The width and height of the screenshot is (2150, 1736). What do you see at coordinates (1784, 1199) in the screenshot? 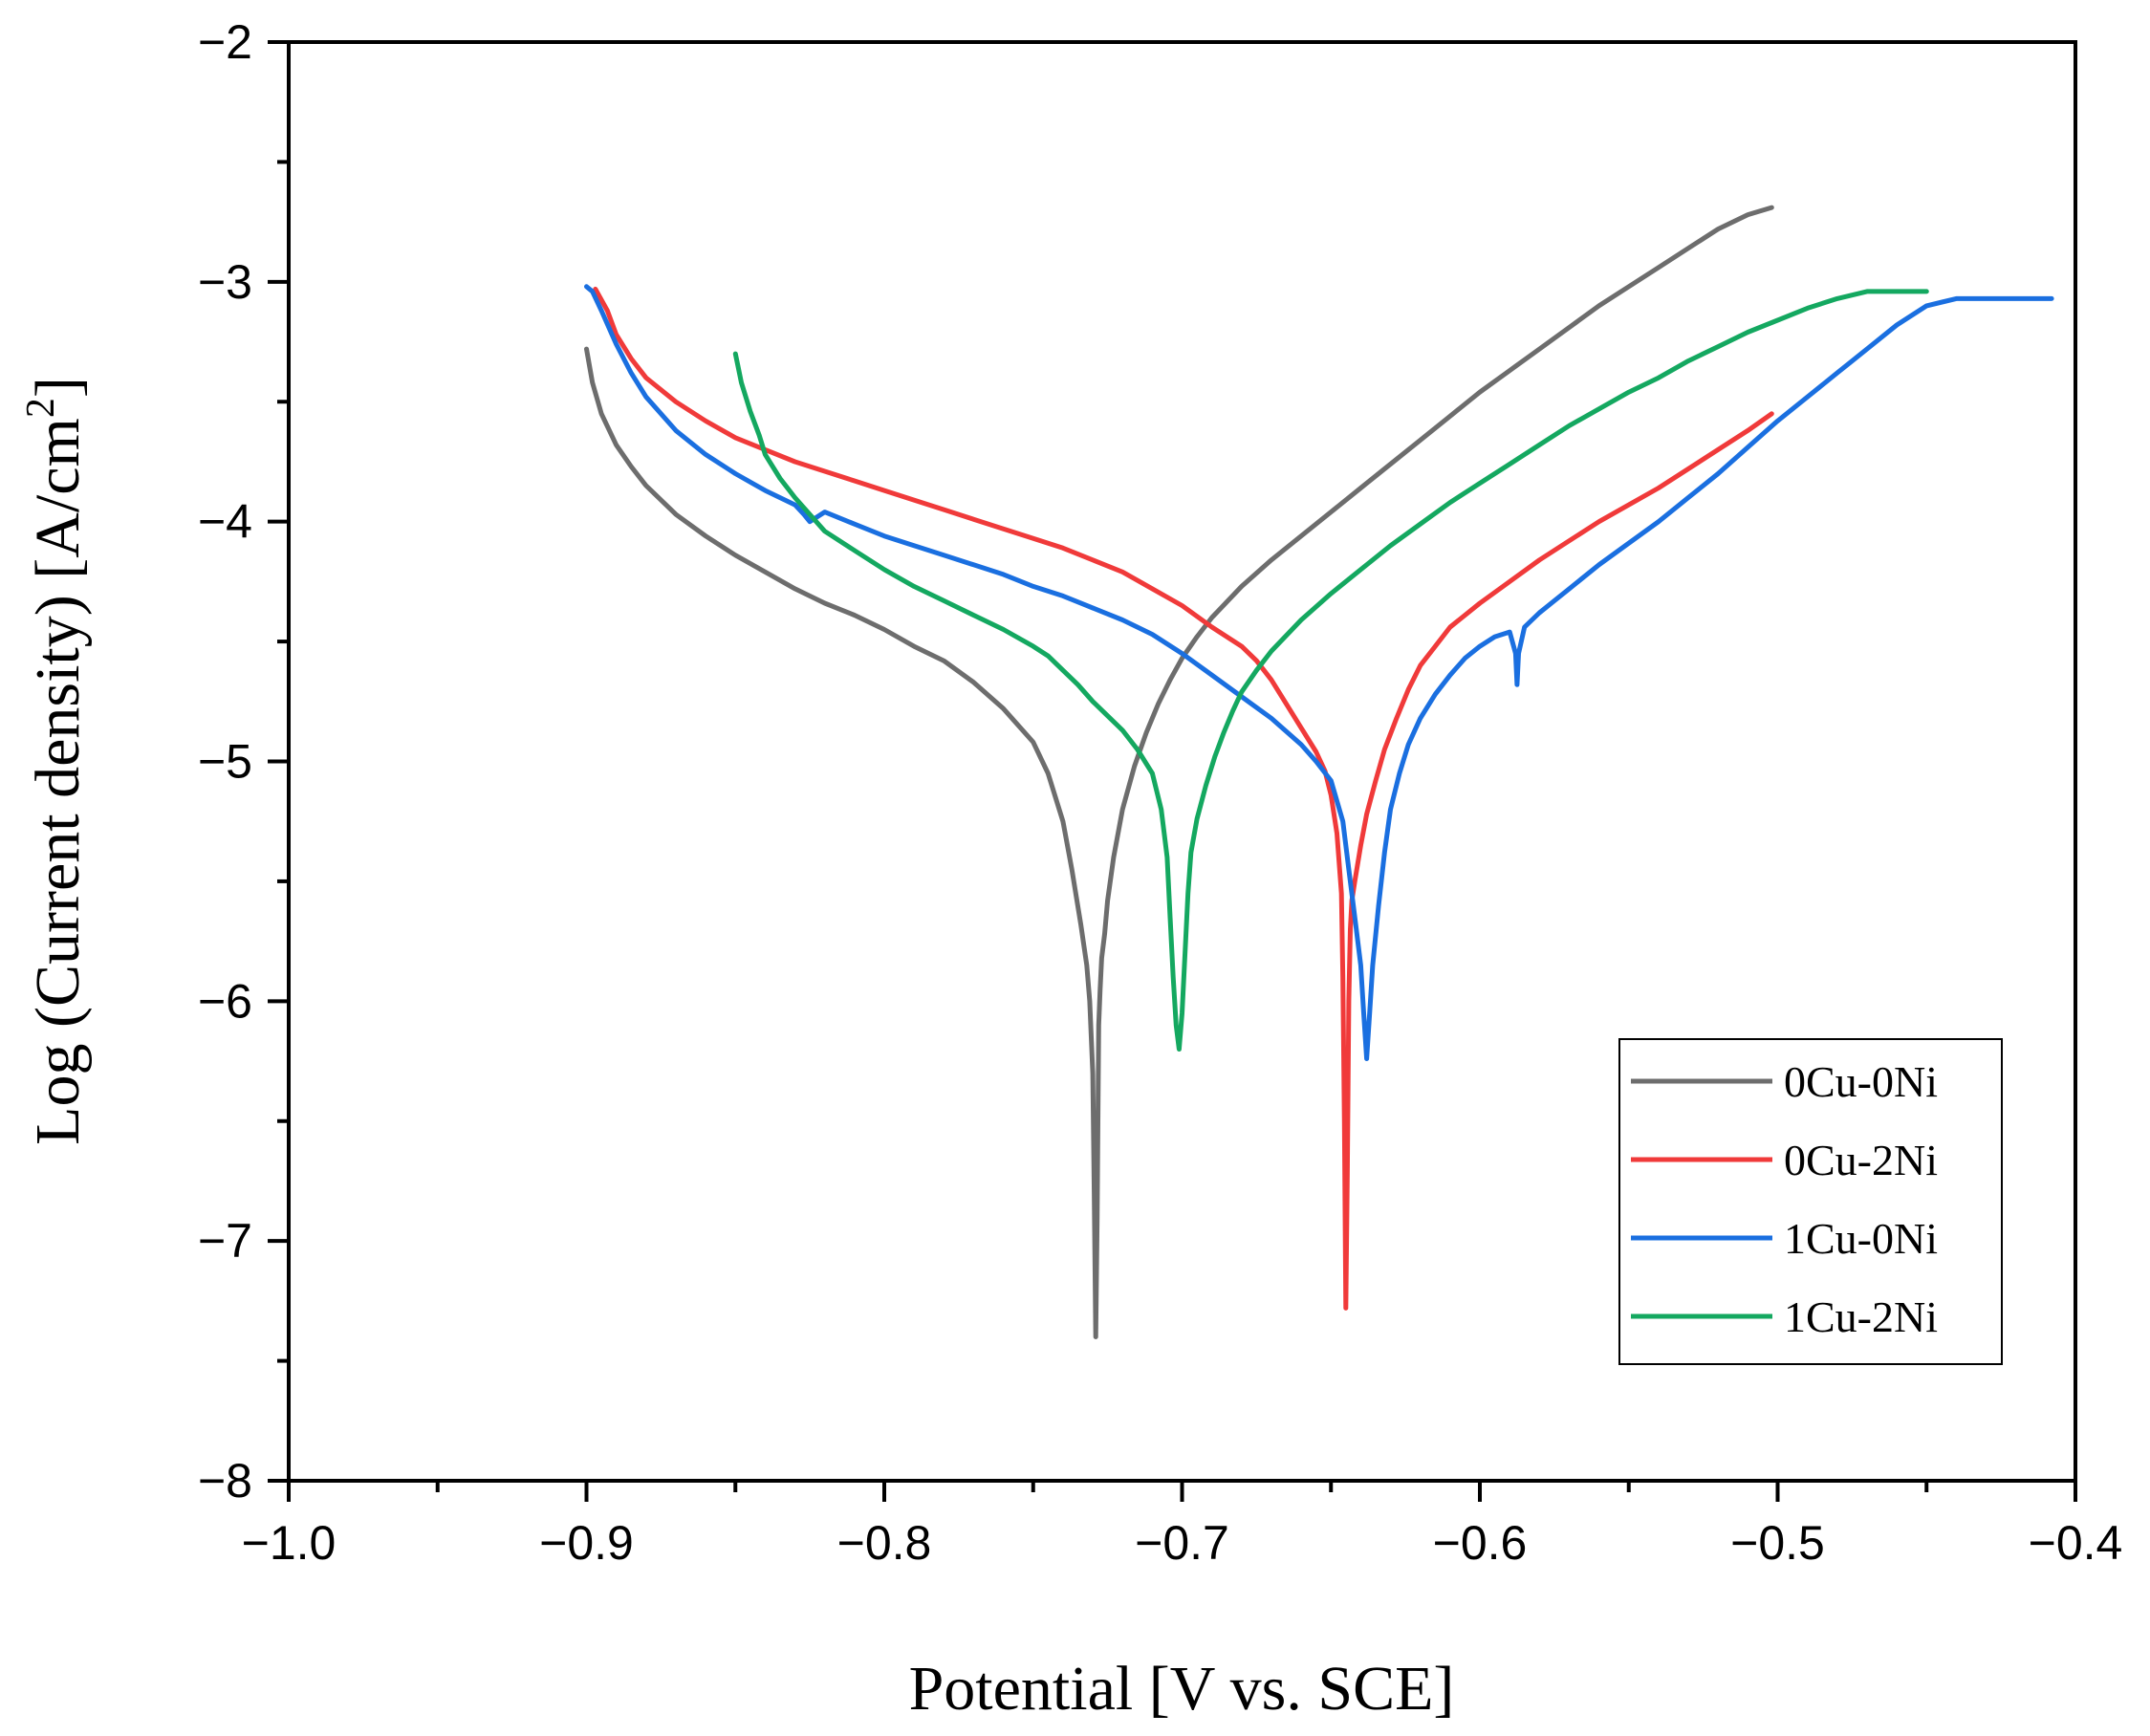
I see `legend-items: 0Cu-0Ni 0Cu-2Ni 1Cu-0Ni 1Cu-2Ni` at bounding box center [1784, 1199].